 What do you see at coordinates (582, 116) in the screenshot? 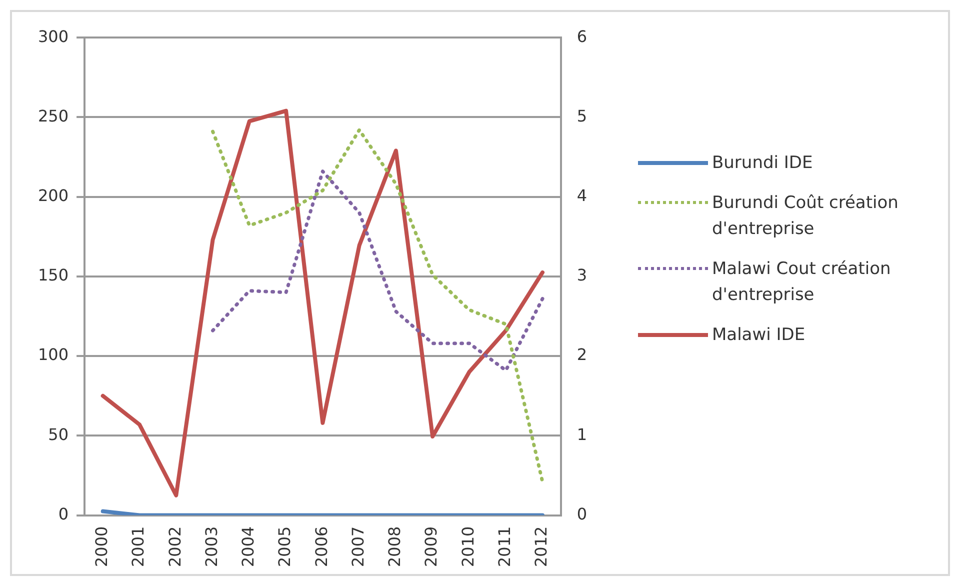
I see `y2-tick-label: 5` at bounding box center [582, 116].